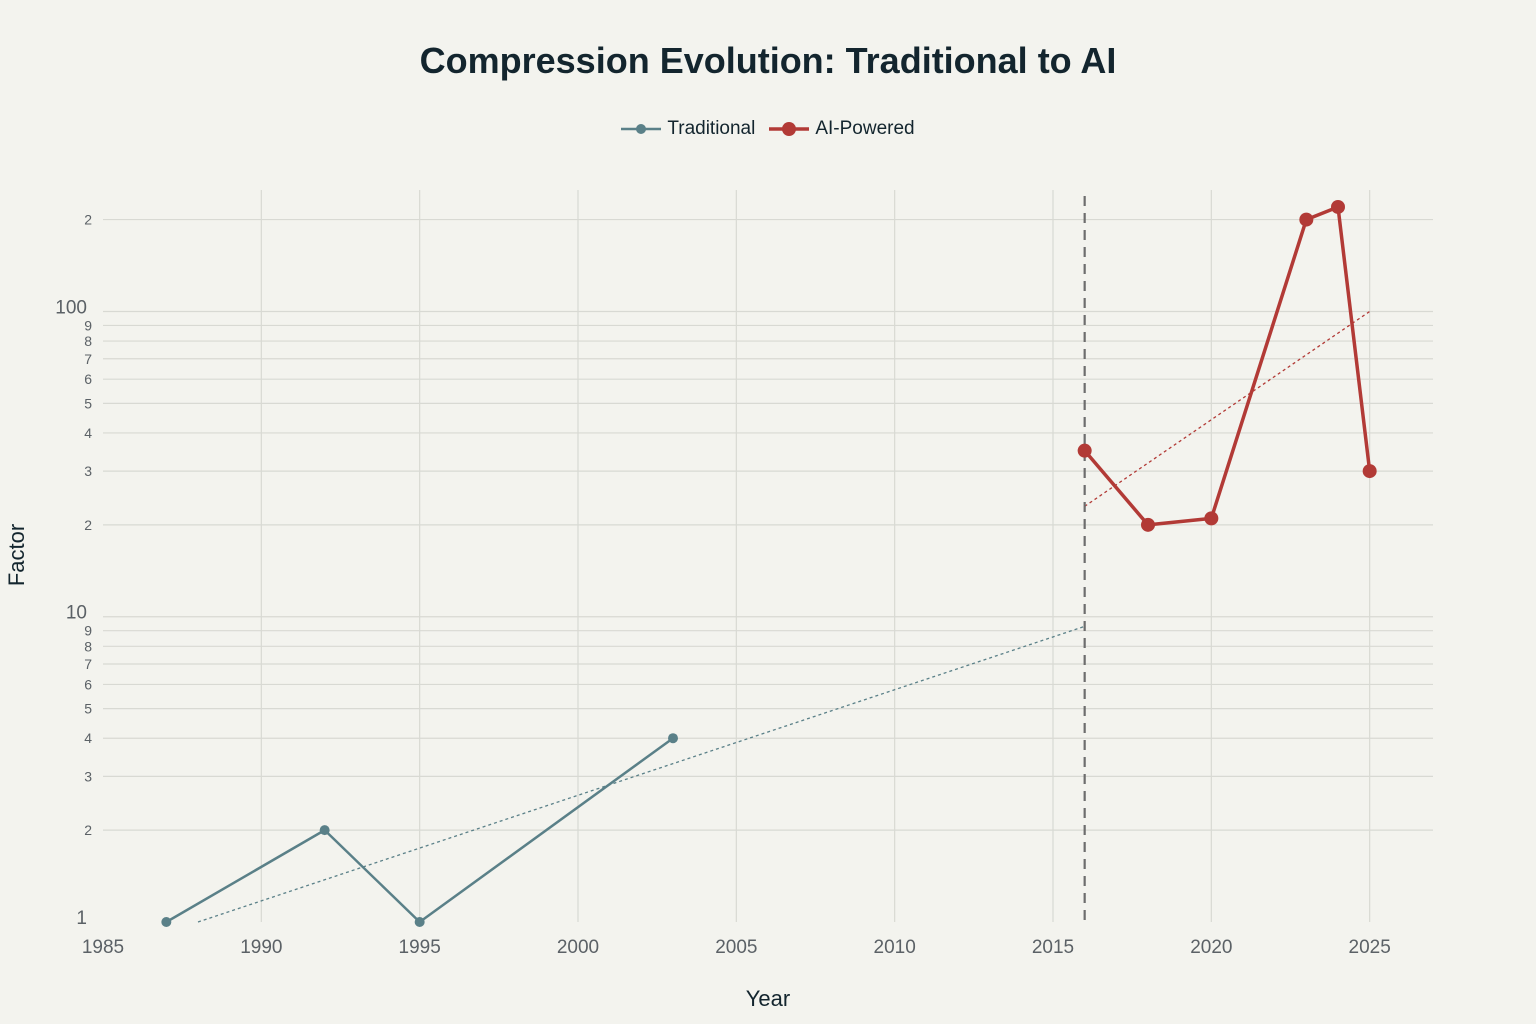 This screenshot has height=1024, width=1536. Describe the element at coordinates (71, 307) in the screenshot. I see `y-tick-label-major: 100` at that location.